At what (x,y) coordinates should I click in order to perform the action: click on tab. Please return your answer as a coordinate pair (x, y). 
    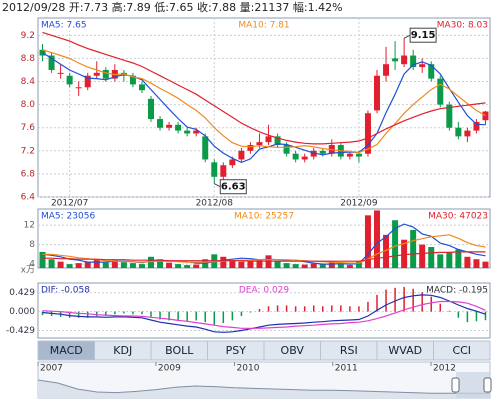
    Looking at the image, I should click on (462, 350).